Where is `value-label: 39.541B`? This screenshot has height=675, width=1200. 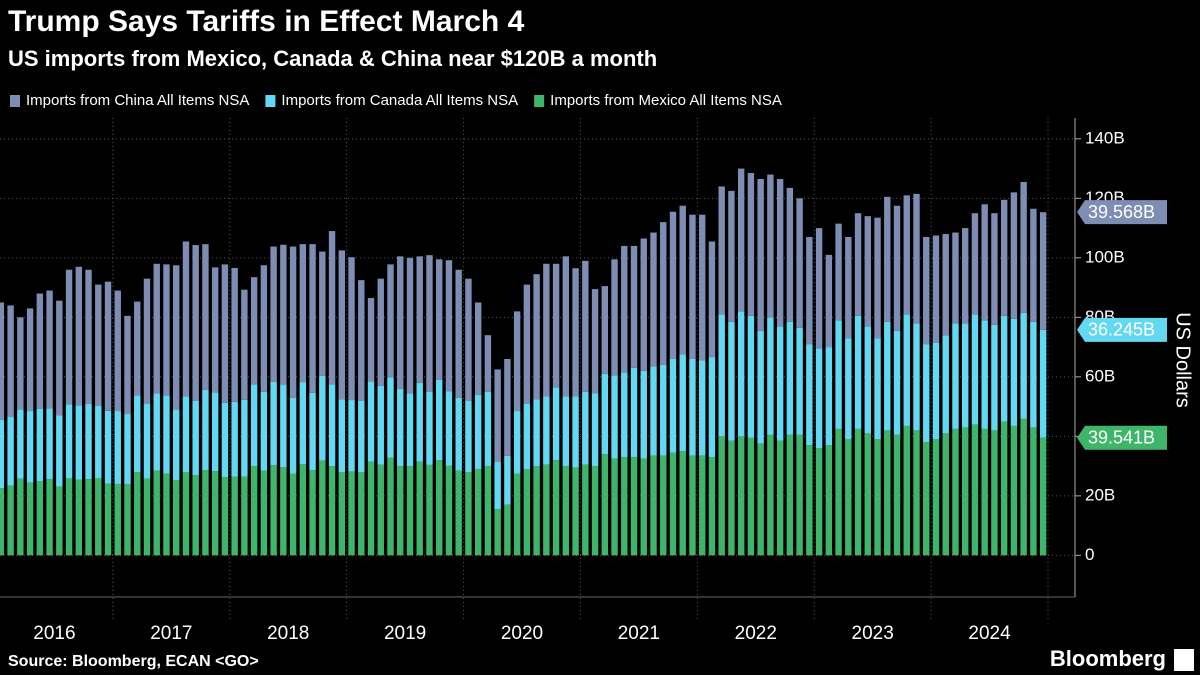 value-label: 39.541B is located at coordinates (1121, 437).